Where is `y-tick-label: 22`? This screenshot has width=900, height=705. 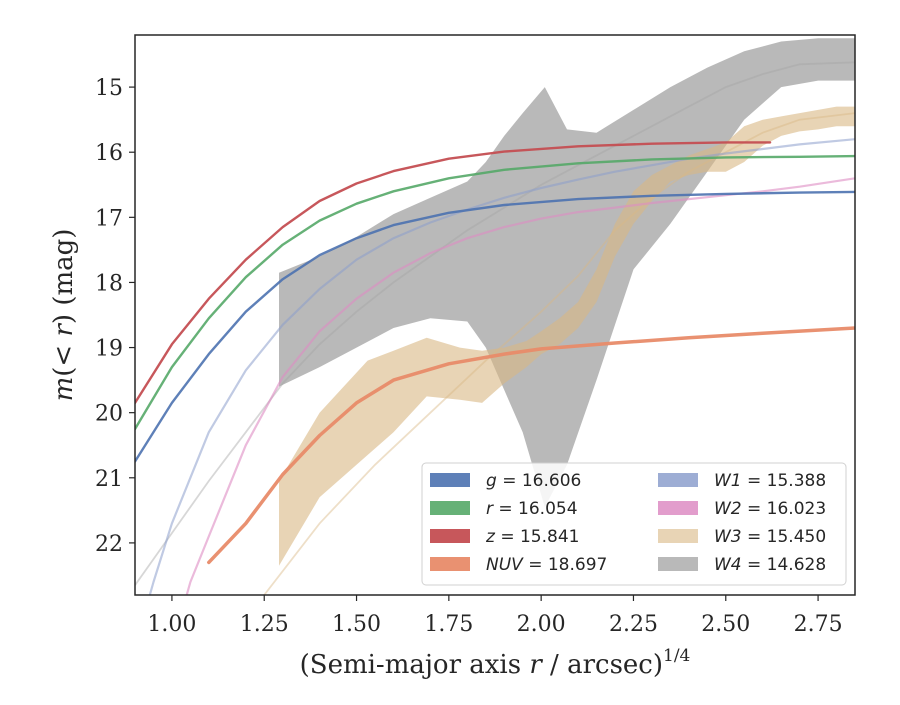
y-tick-label: 22 is located at coordinates (109, 544).